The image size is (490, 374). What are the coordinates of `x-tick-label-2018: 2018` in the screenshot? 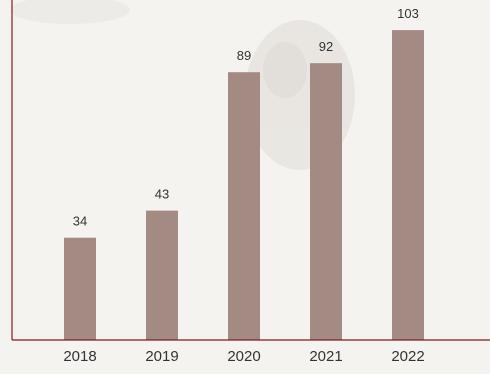 It's located at (79, 356).